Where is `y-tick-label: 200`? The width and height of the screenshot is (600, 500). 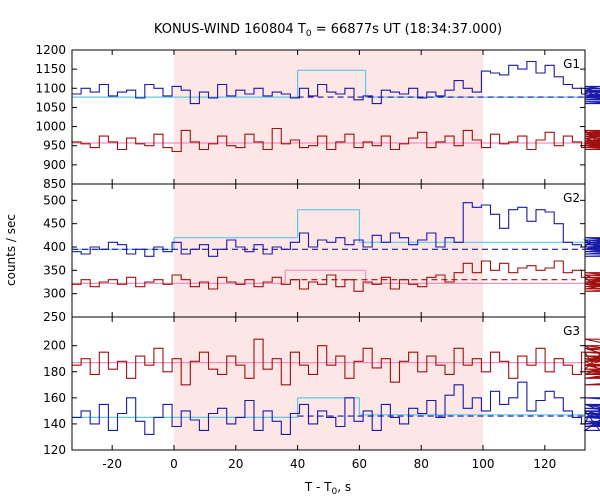 y-tick-label: 200 is located at coordinates (54, 346).